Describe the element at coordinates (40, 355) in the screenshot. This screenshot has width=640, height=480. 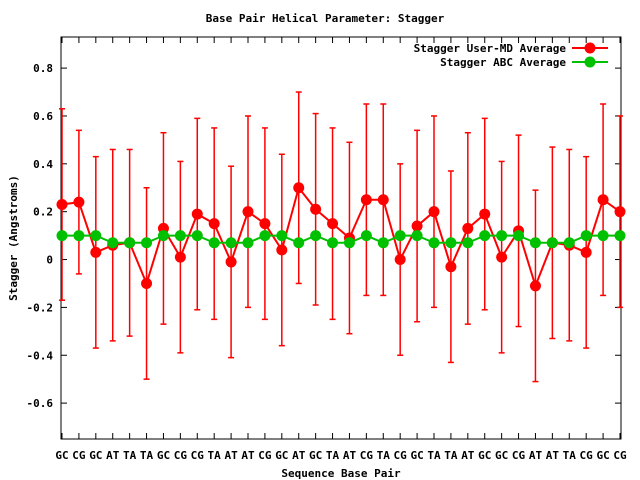
I see `y-tick-label: -0.4` at that location.